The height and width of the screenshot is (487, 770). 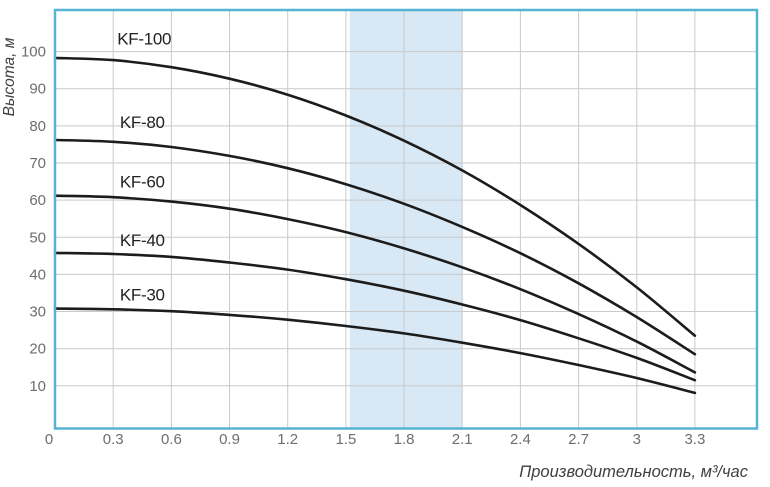 I want to click on x-tick-label-4: 1.2, so click(x=287, y=439).